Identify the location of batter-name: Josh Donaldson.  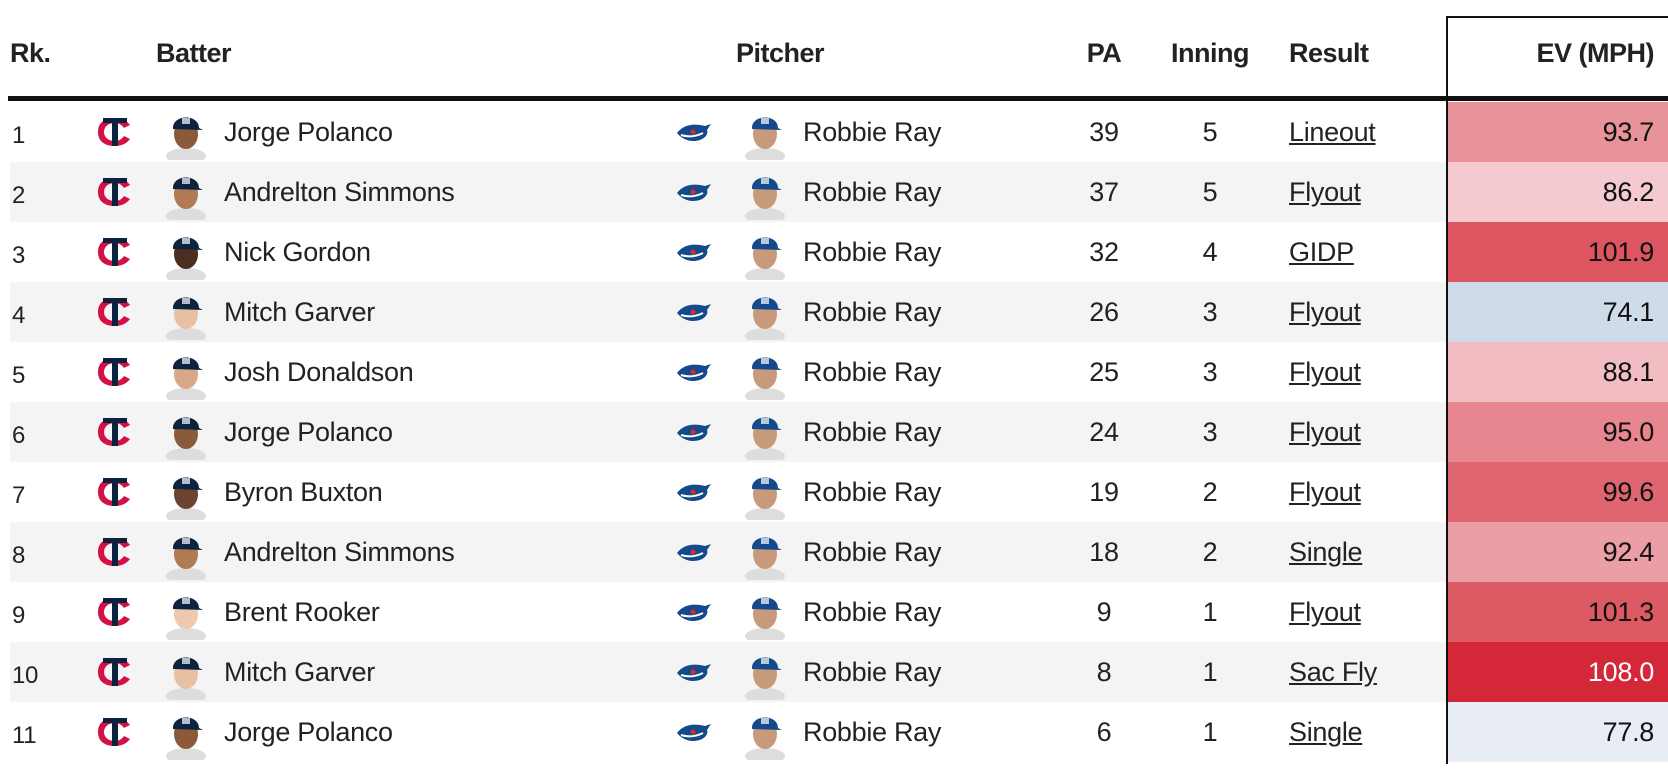
(319, 372).